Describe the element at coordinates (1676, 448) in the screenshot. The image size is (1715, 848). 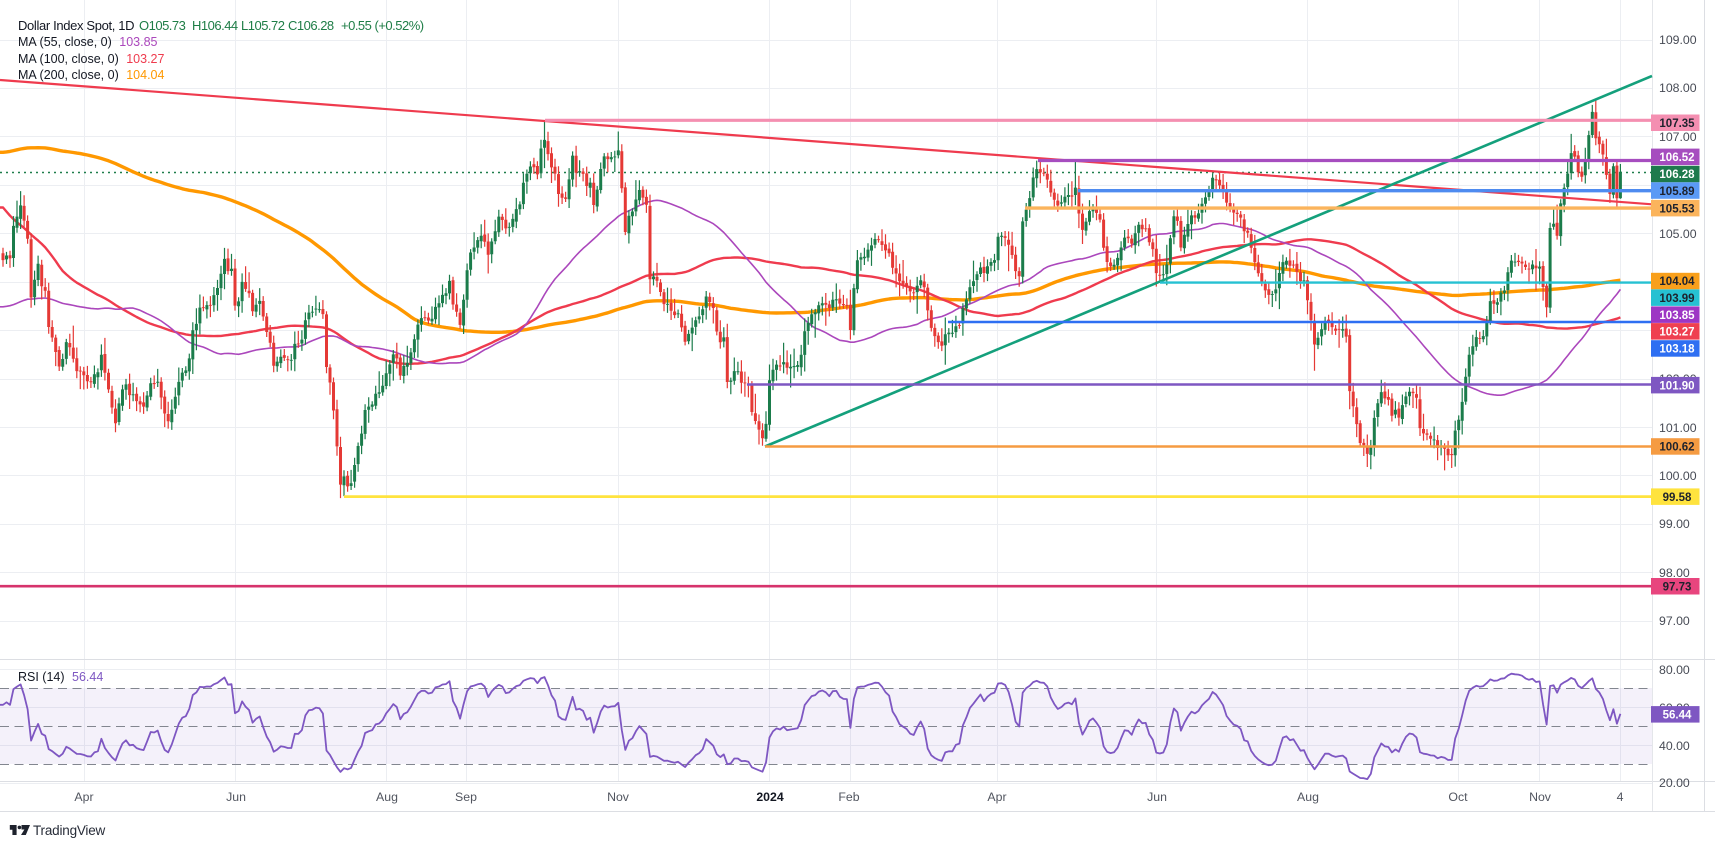
I see `svg-text: 100.62` at that location.